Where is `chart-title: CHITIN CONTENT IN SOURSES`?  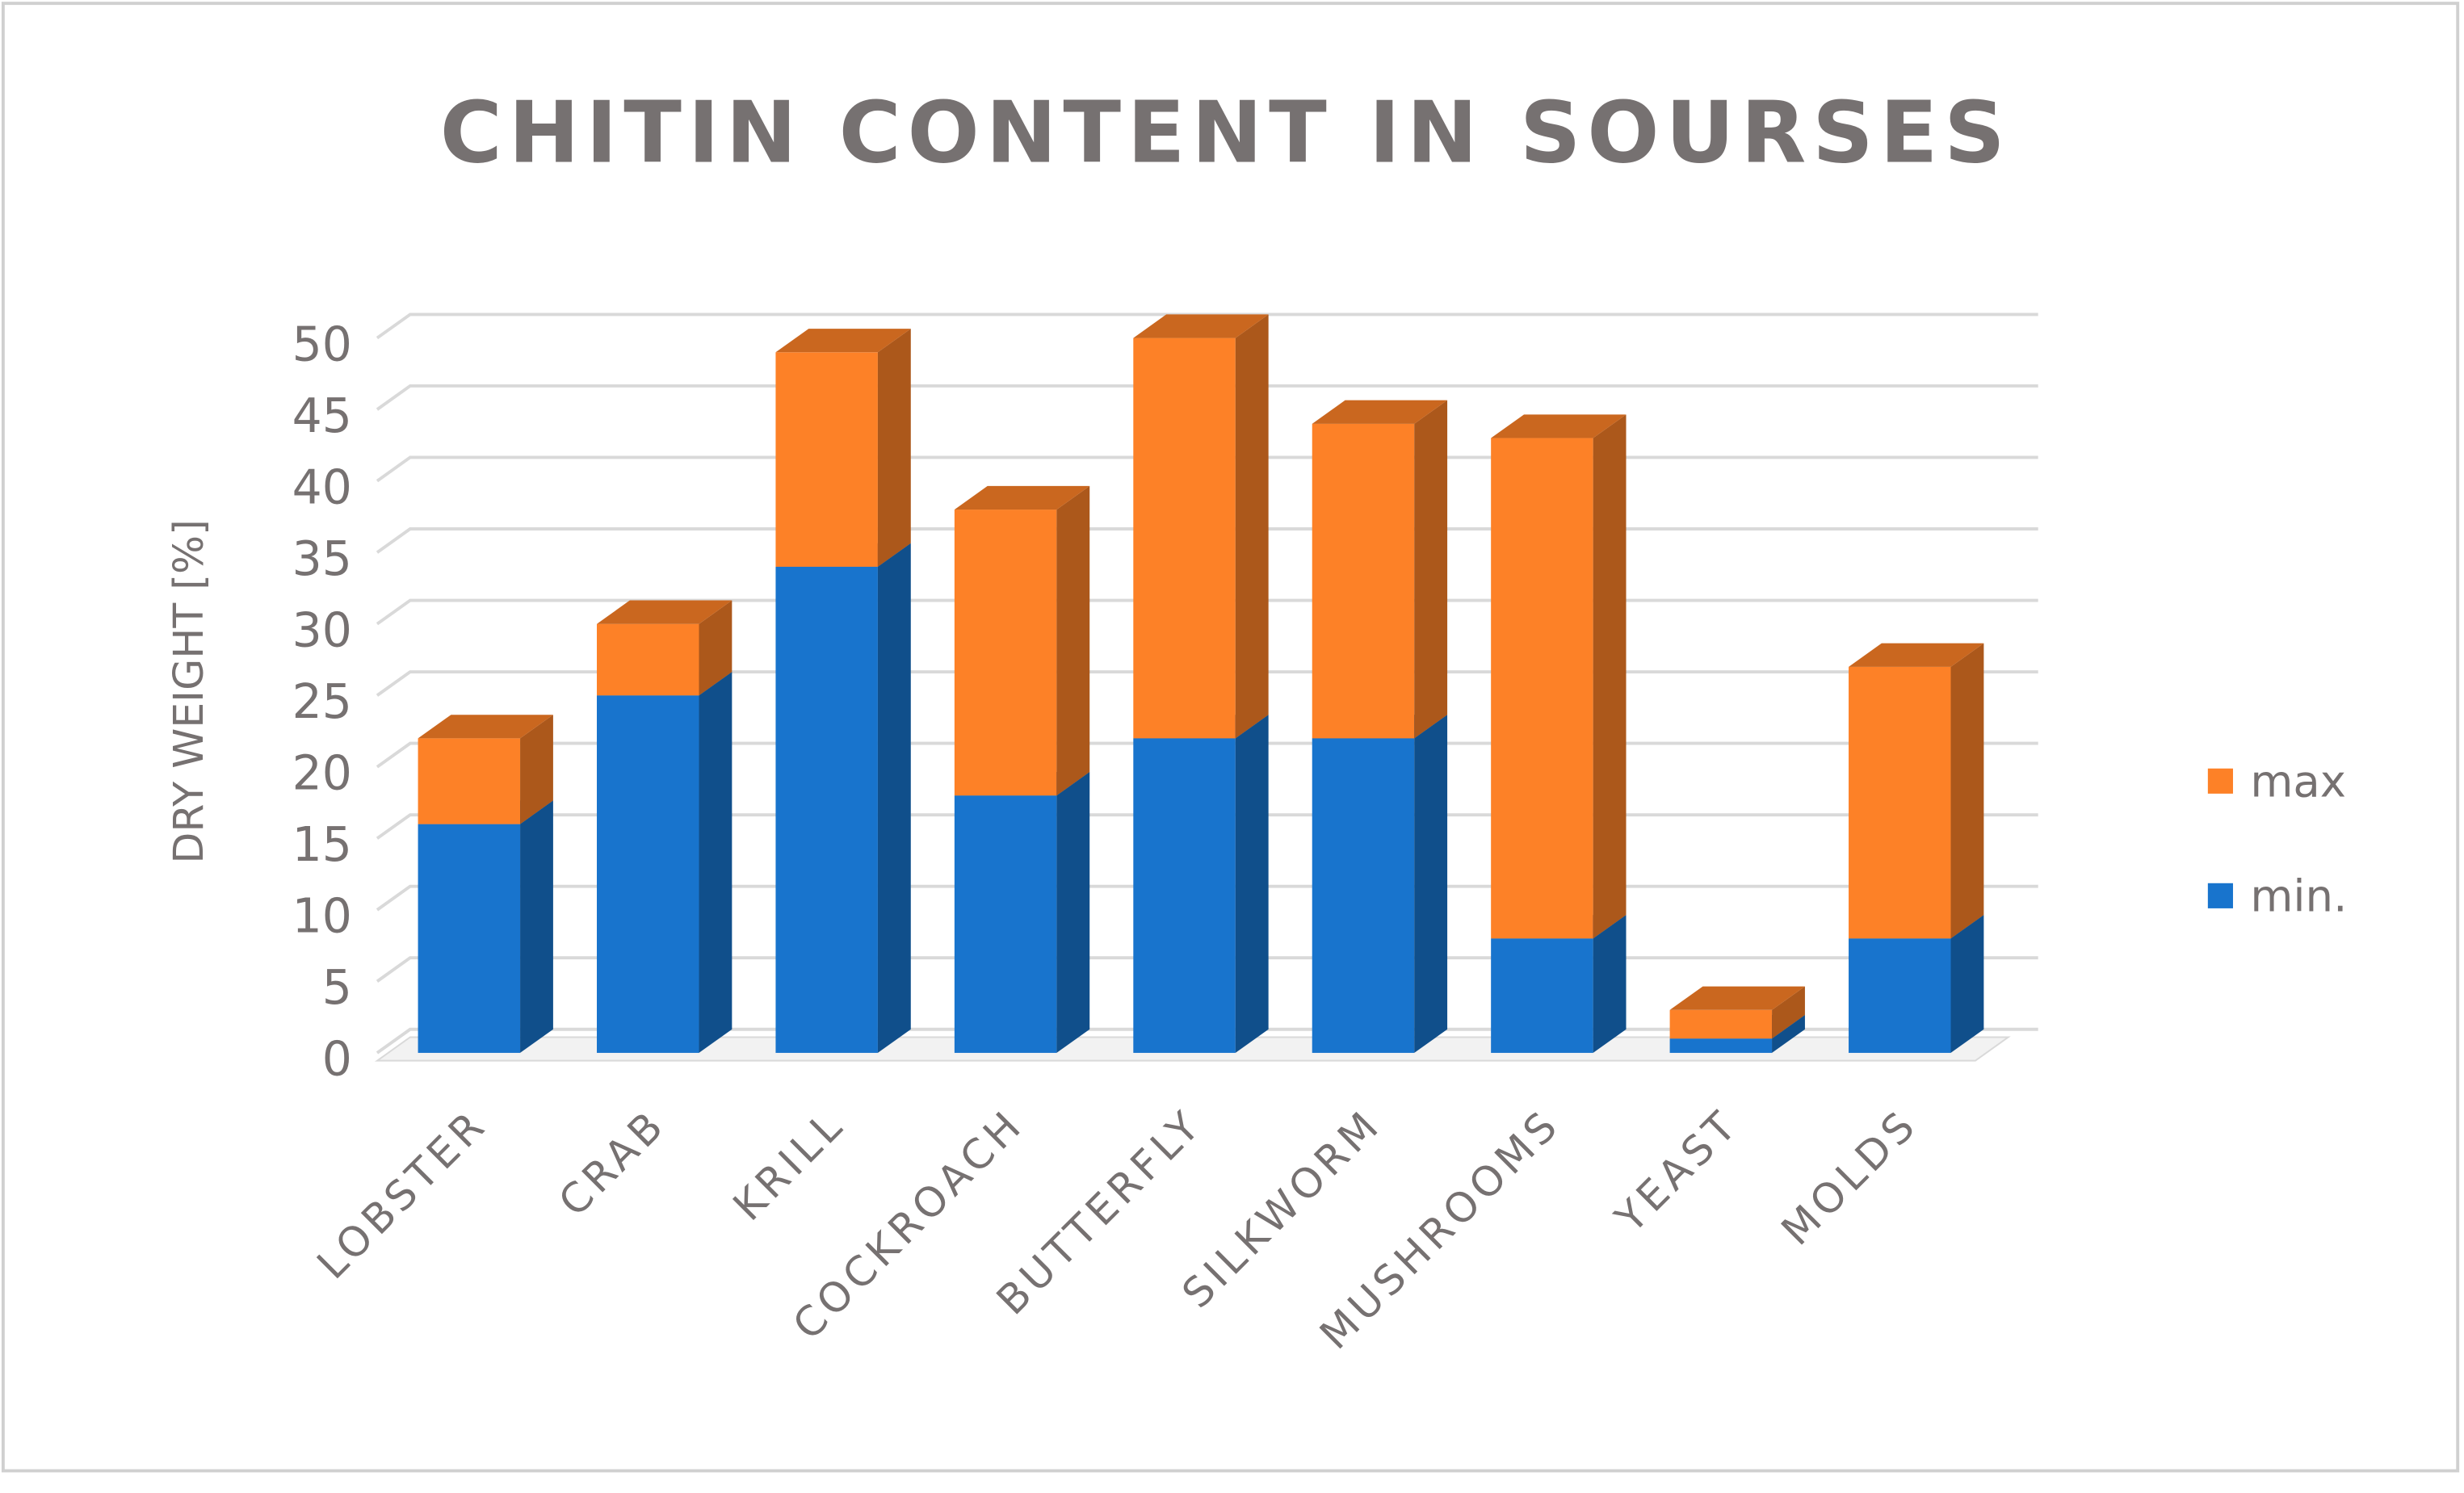 chart-title: CHITIN CONTENT IN SOURSES is located at coordinates (1226, 132).